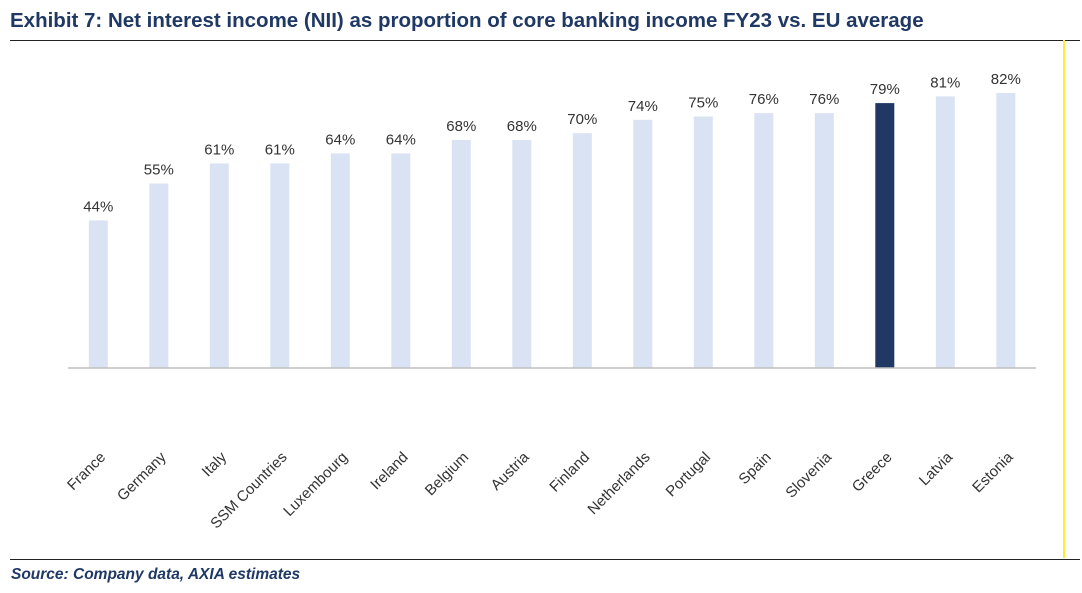  I want to click on bar-belgium, so click(461, 254).